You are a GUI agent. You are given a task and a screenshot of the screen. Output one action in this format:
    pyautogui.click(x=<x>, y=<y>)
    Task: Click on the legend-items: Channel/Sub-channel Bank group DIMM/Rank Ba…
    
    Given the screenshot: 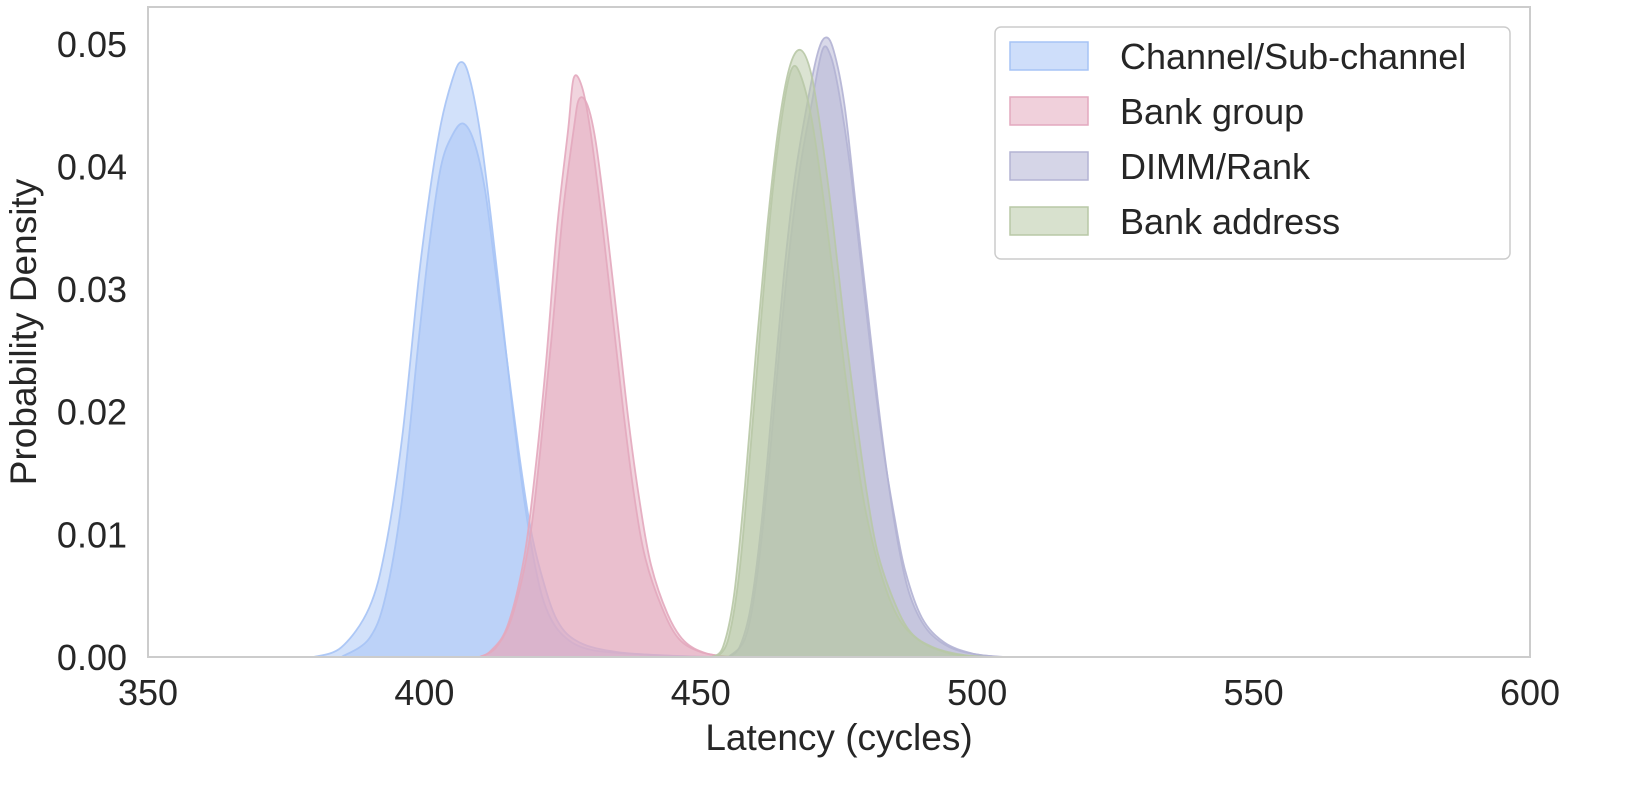 What is the action you would take?
    pyautogui.click(x=1237, y=139)
    